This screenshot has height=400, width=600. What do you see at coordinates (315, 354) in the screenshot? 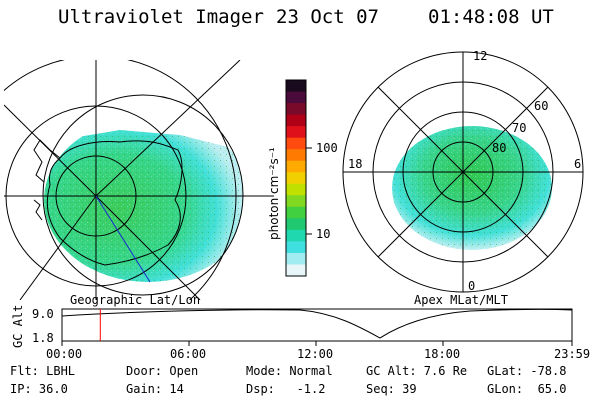
I see `timeline-xtick-2: 12:00` at bounding box center [315, 354].